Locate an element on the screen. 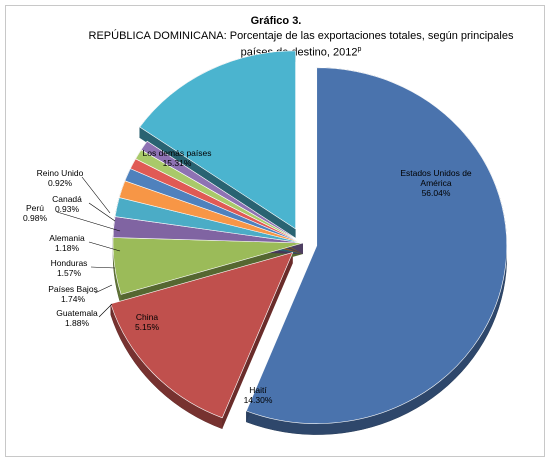  data-label-name-canada: Canadá is located at coordinates (67, 199).